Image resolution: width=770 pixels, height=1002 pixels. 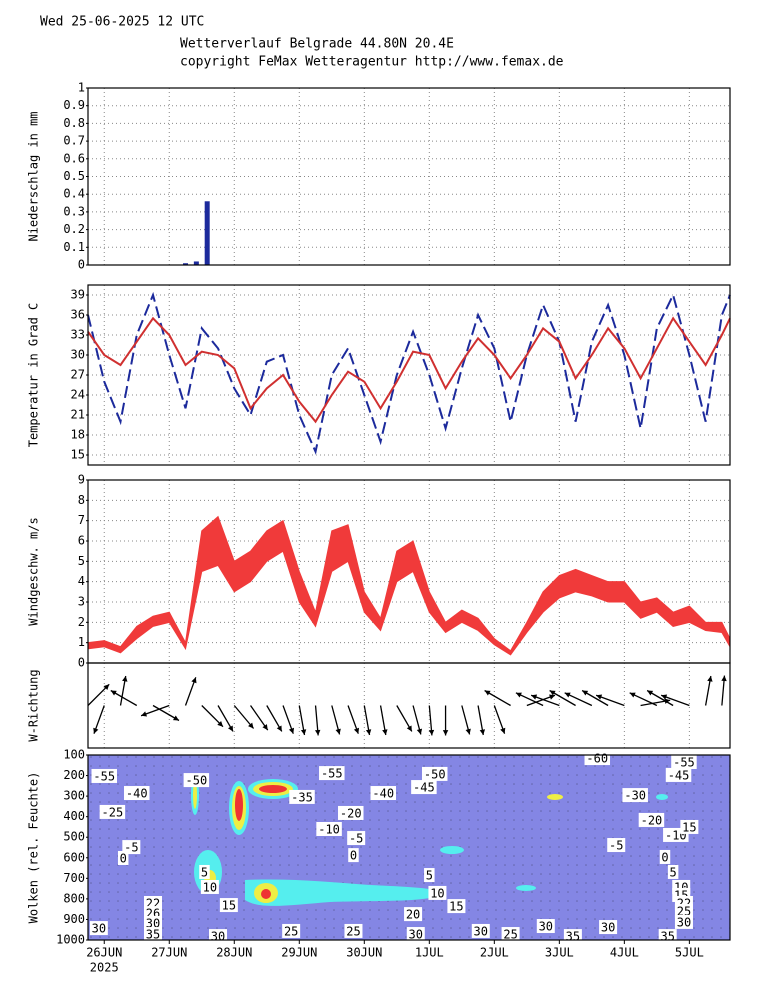 I want to click on contour-label: -5, so click(x=356, y=839).